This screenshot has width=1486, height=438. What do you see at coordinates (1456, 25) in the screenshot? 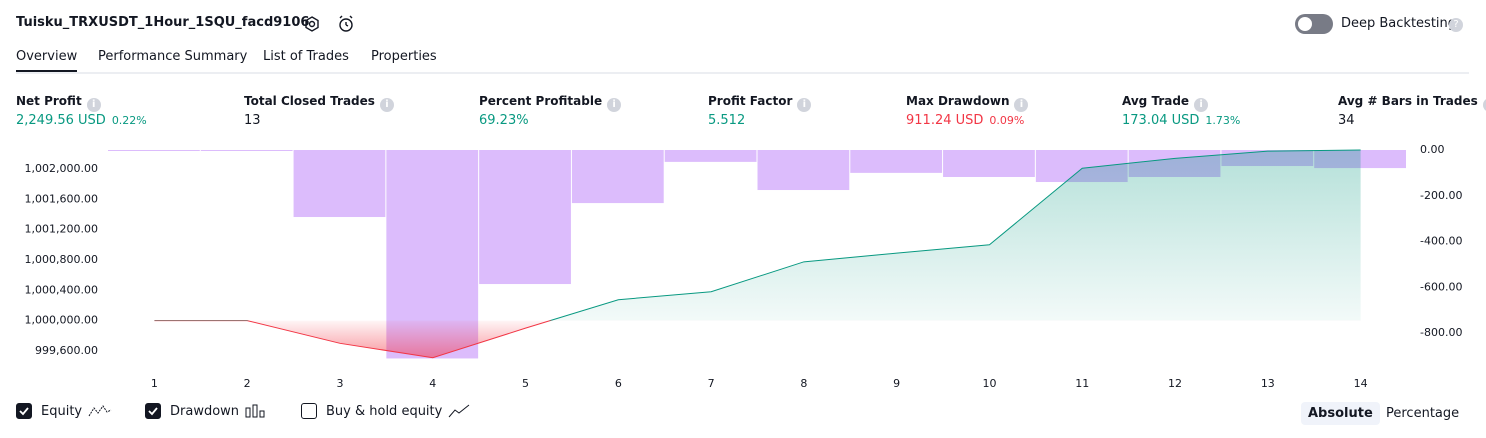
I see `help-icon: ?` at bounding box center [1456, 25].